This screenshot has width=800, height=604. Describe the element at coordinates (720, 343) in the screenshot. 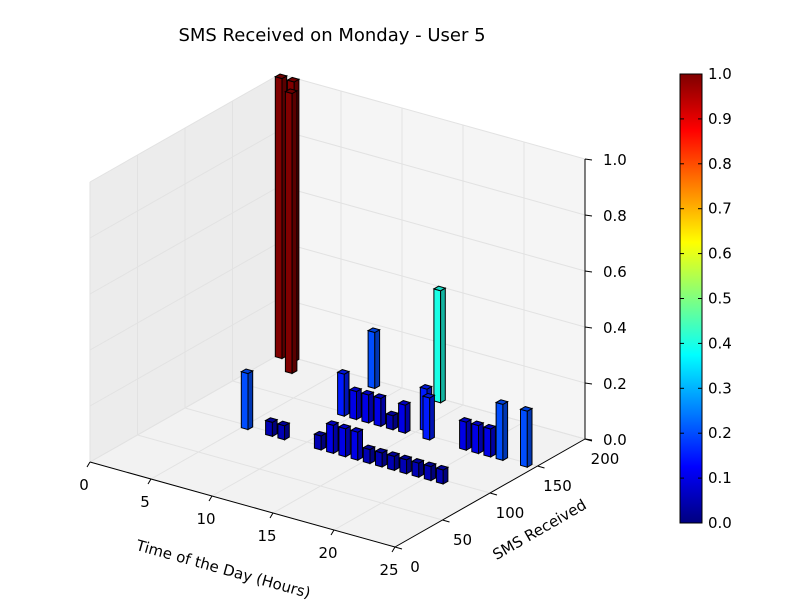

I see `colorbar-tick-label: 0.4` at that location.